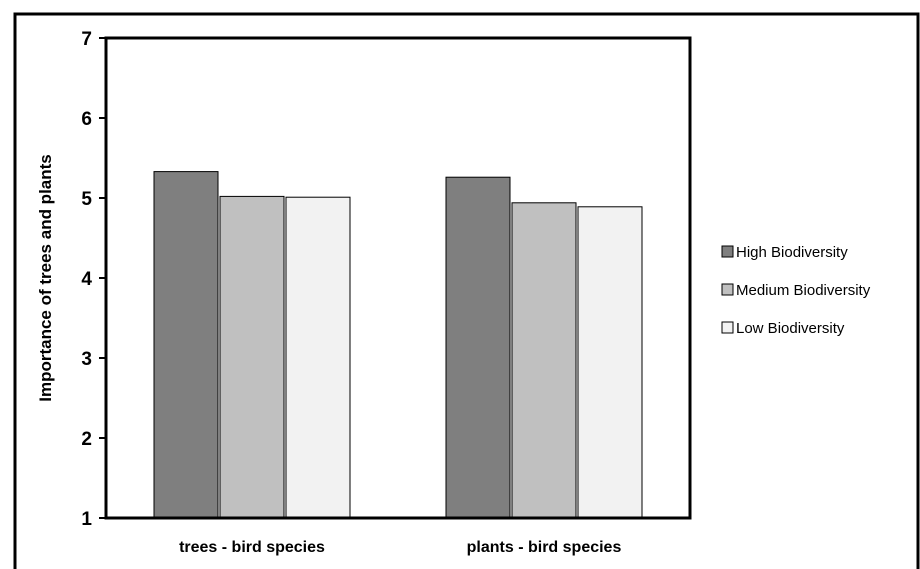  I want to click on legend-label: High Biodiversity, so click(792, 252).